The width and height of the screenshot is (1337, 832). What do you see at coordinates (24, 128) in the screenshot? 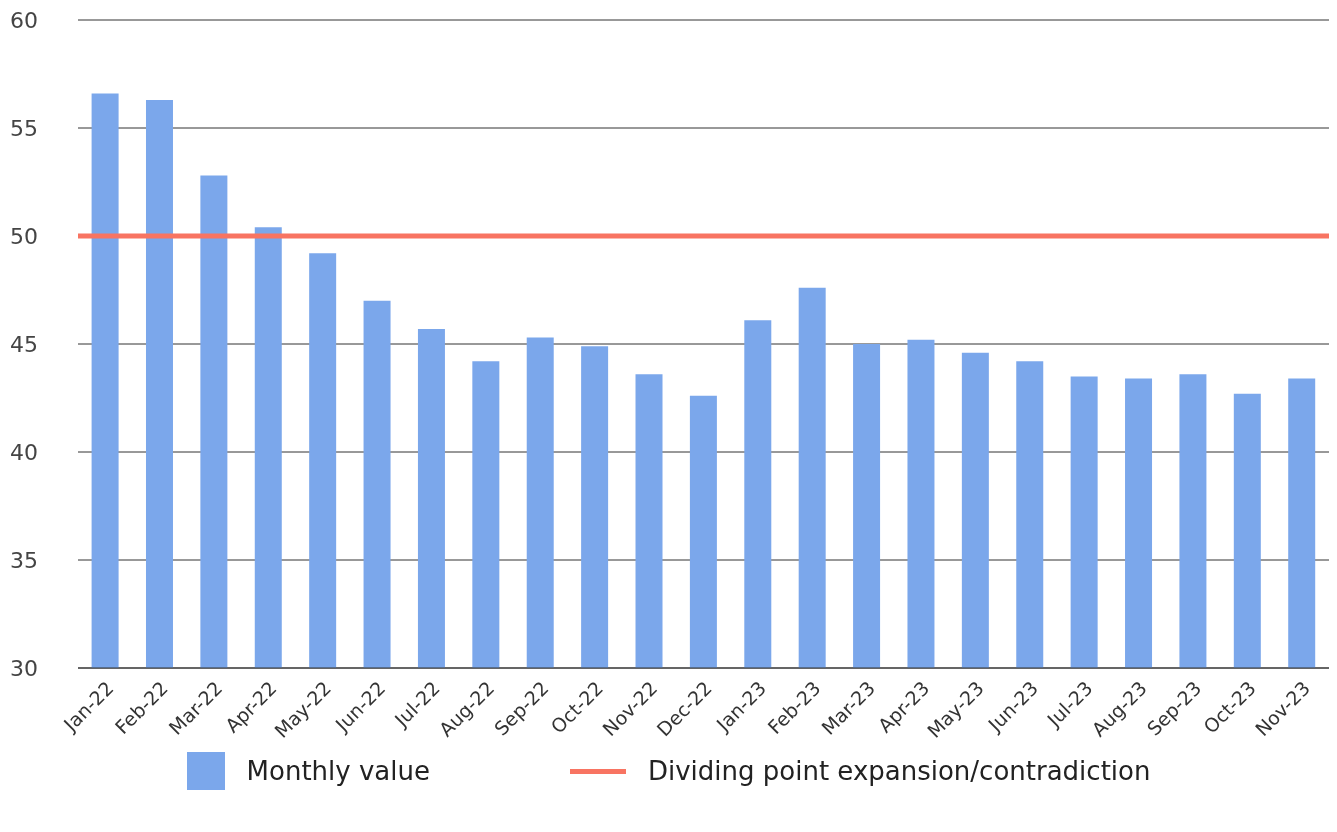
I see `y-tick-label: 55` at bounding box center [24, 128].